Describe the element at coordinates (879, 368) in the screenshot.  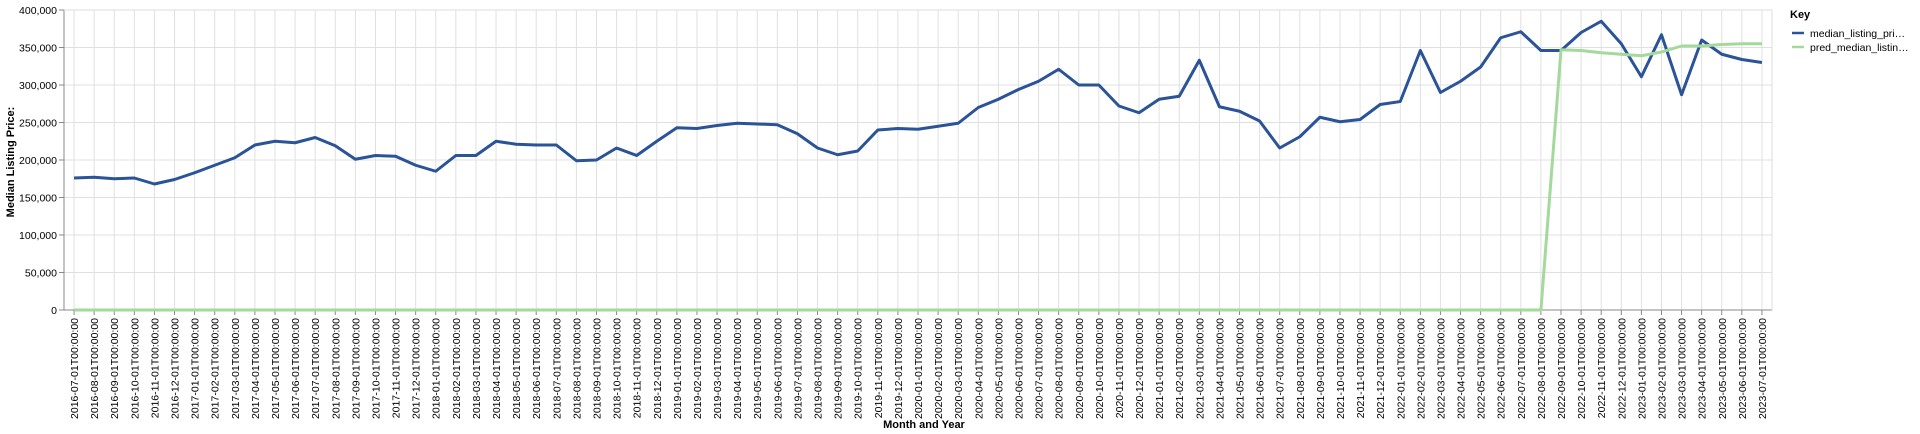
I see `x-tick-label: 2019-11-01T00:00:00` at that location.